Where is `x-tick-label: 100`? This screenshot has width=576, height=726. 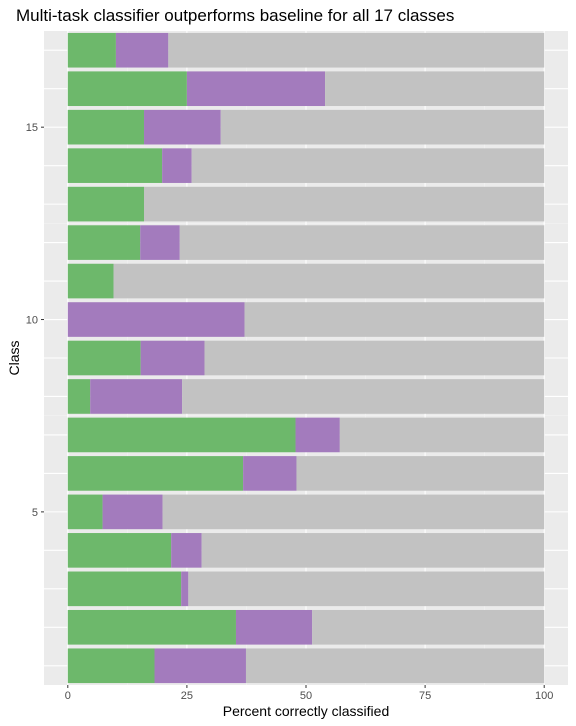
x-tick-label: 100 is located at coordinates (544, 696).